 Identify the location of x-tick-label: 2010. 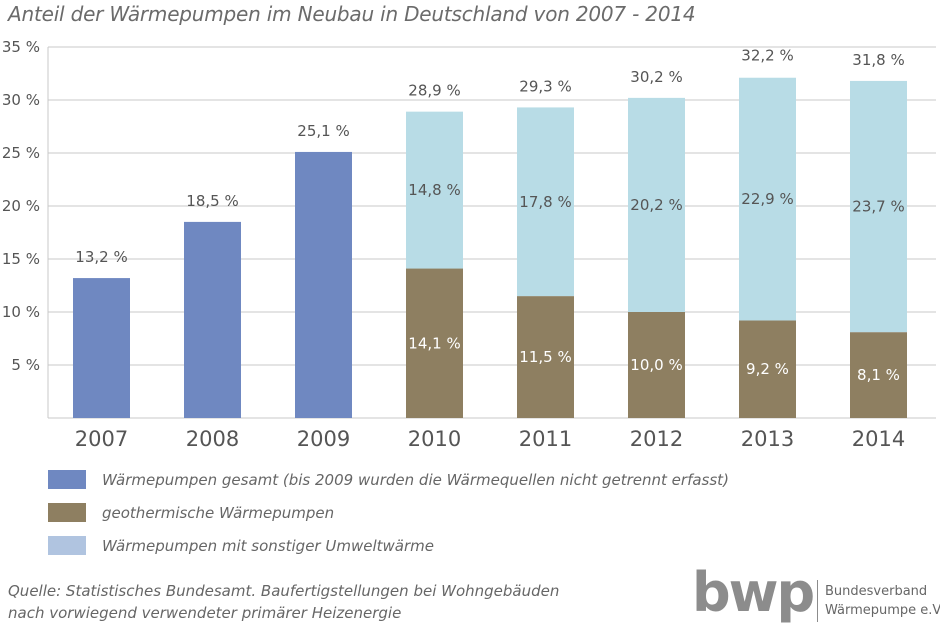
(434, 439).